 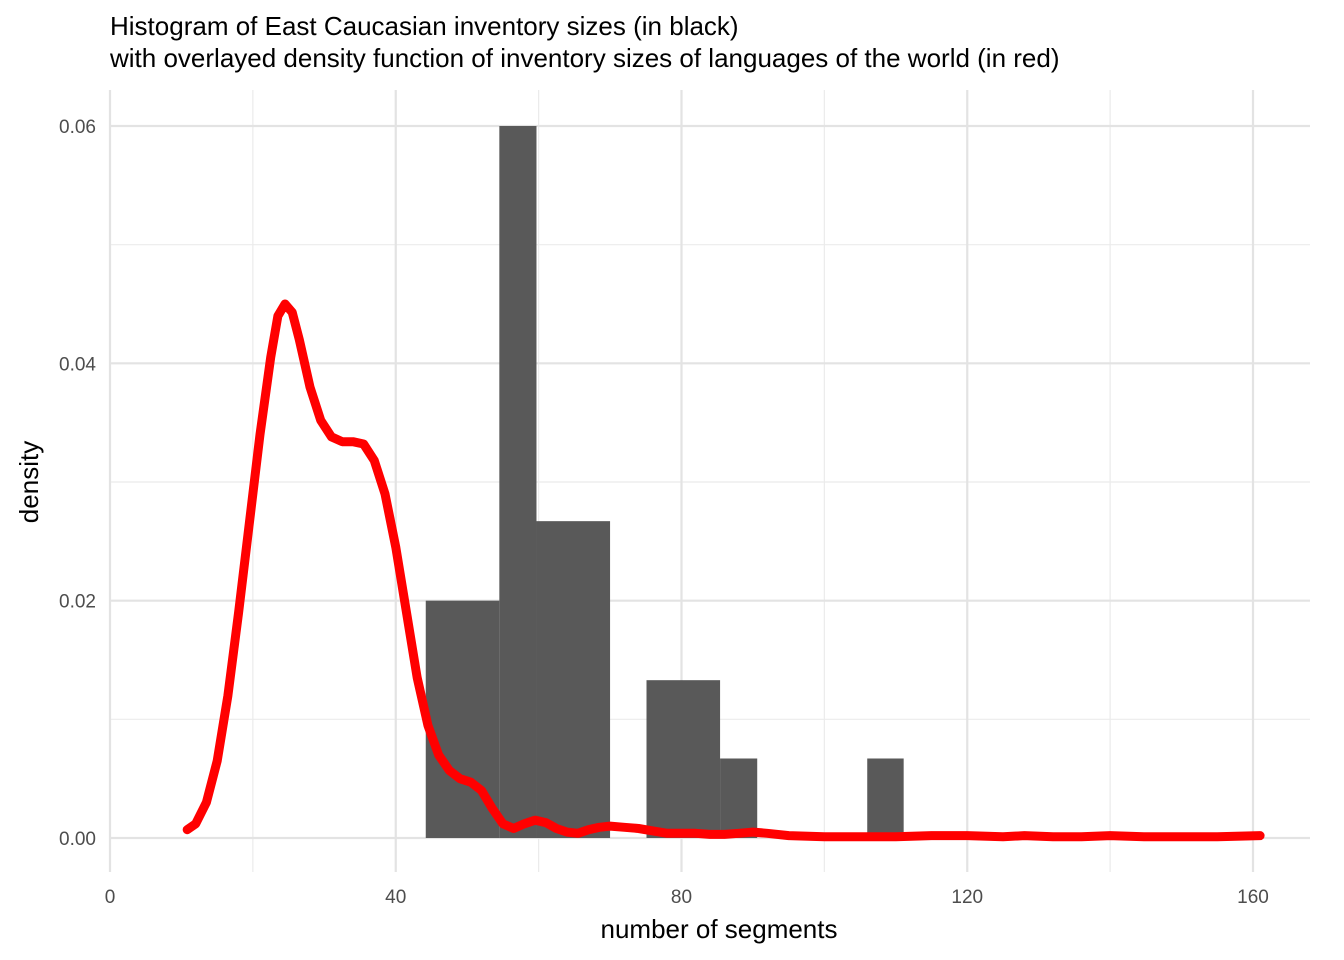 I want to click on x-axis-title: number of segments, so click(x=718, y=929).